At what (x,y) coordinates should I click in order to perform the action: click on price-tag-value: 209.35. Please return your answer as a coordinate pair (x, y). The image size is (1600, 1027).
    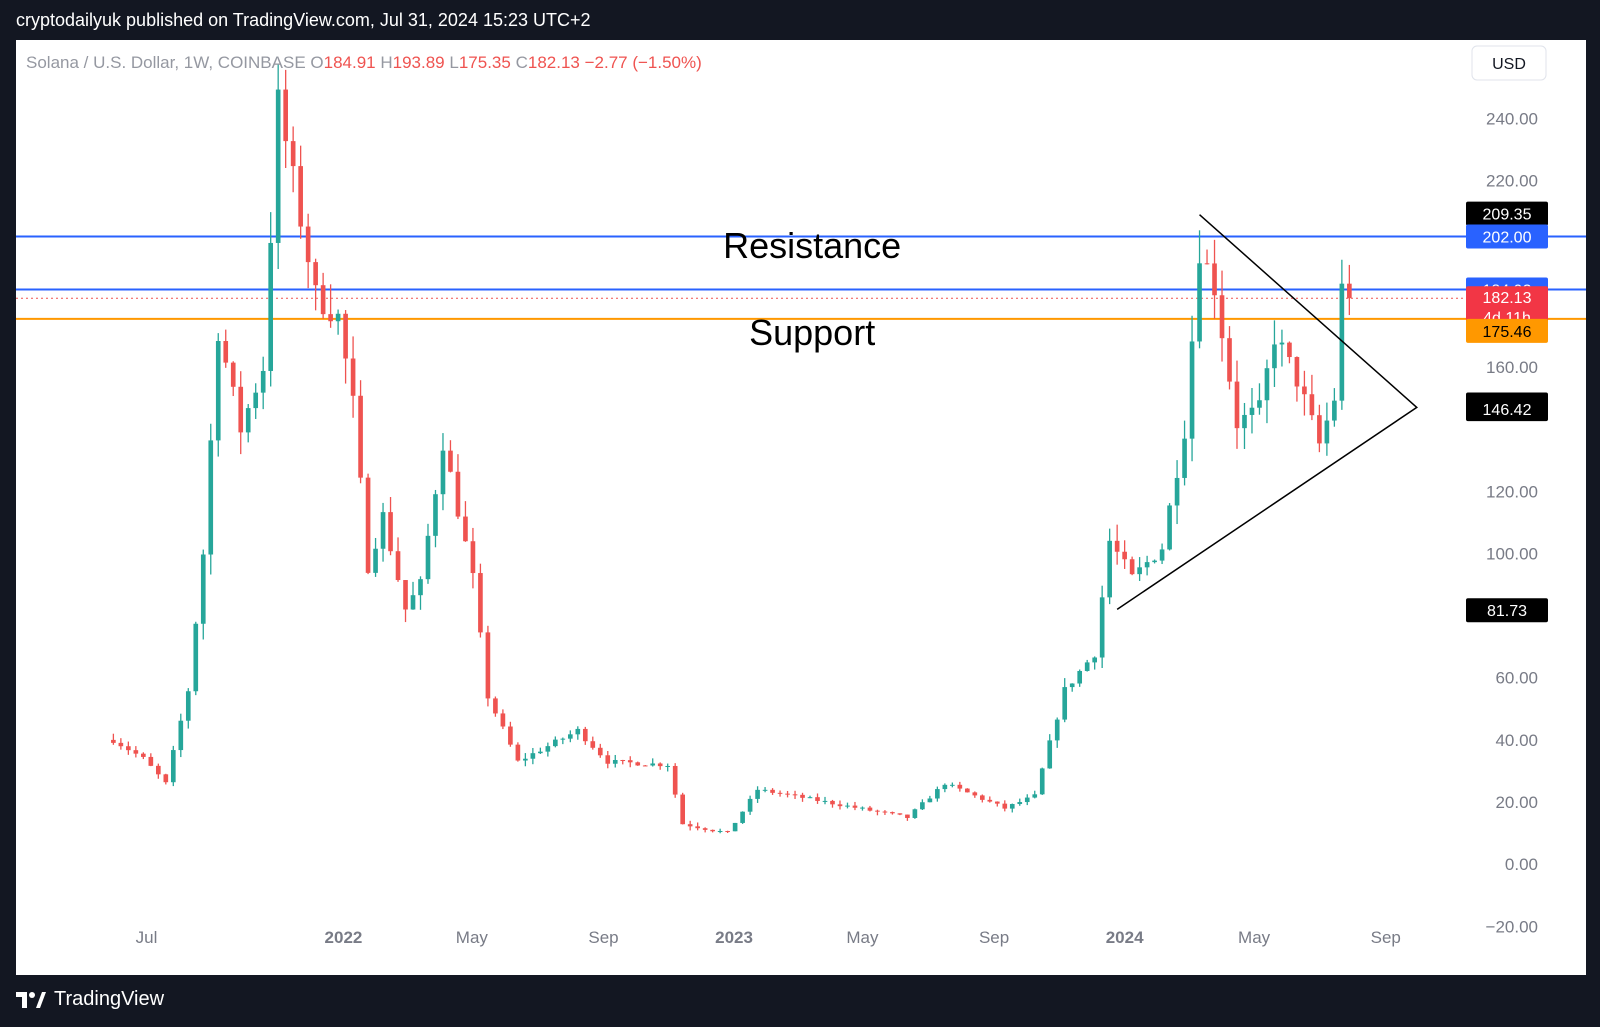
    Looking at the image, I should click on (1507, 215).